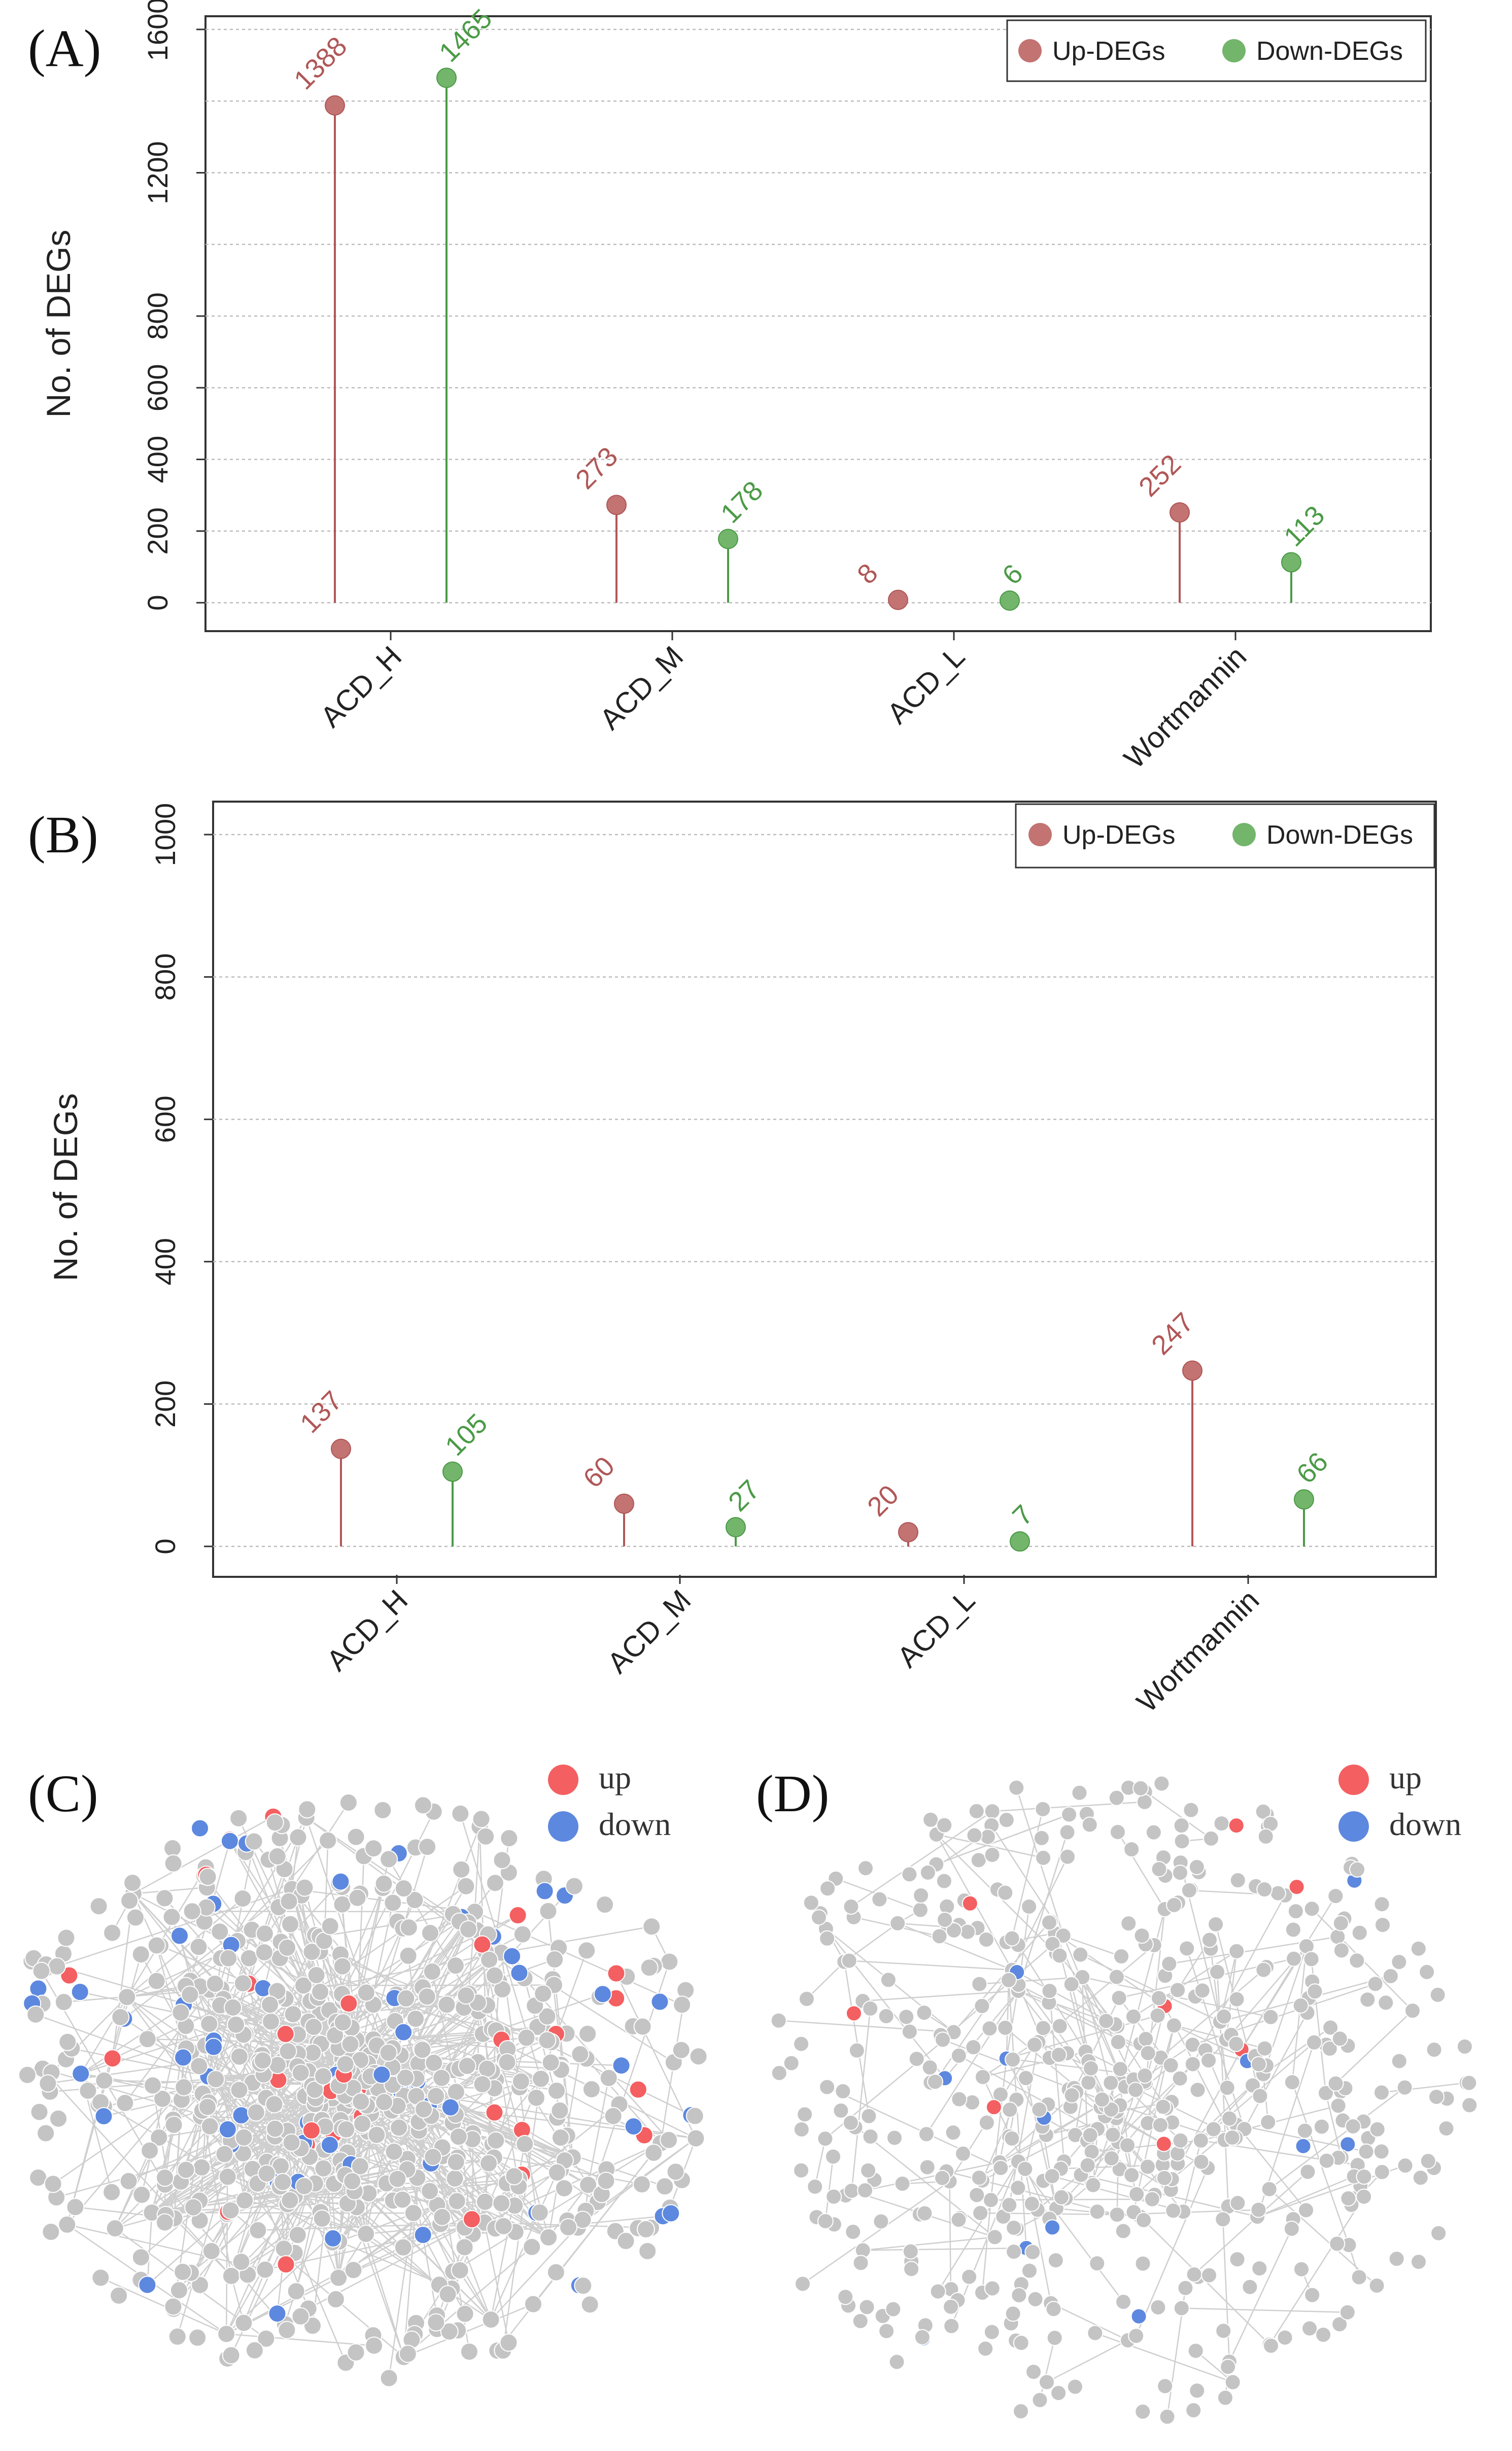 This screenshot has width=1512, height=2451. I want to click on panel-b-legend-box, so click(1225, 836).